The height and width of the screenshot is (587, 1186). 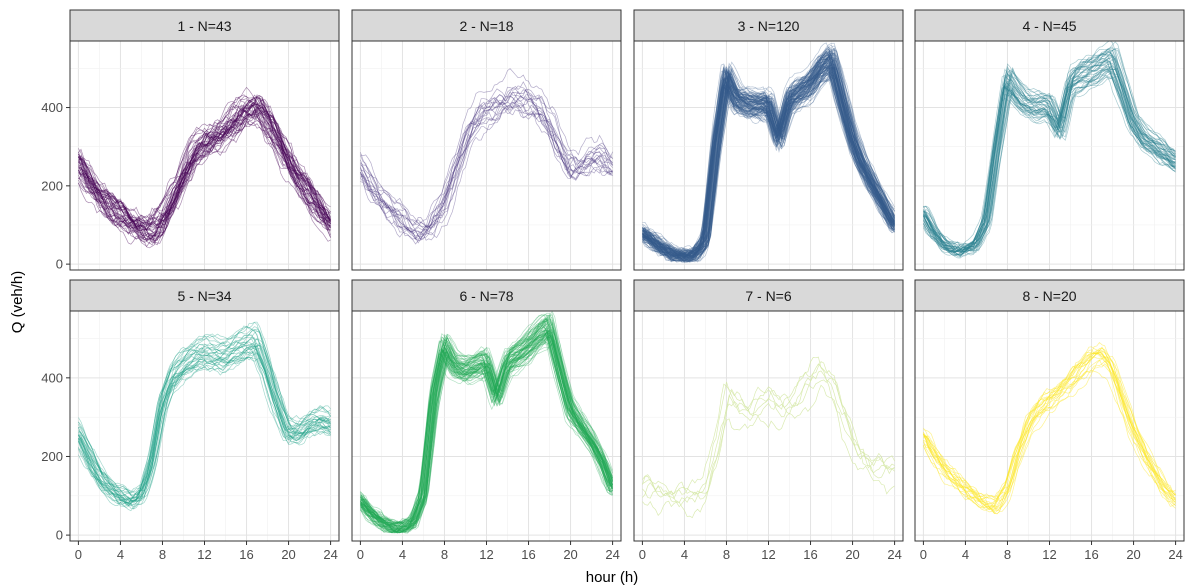 I want to click on x-tick-label: 4, so click(x=120, y=554).